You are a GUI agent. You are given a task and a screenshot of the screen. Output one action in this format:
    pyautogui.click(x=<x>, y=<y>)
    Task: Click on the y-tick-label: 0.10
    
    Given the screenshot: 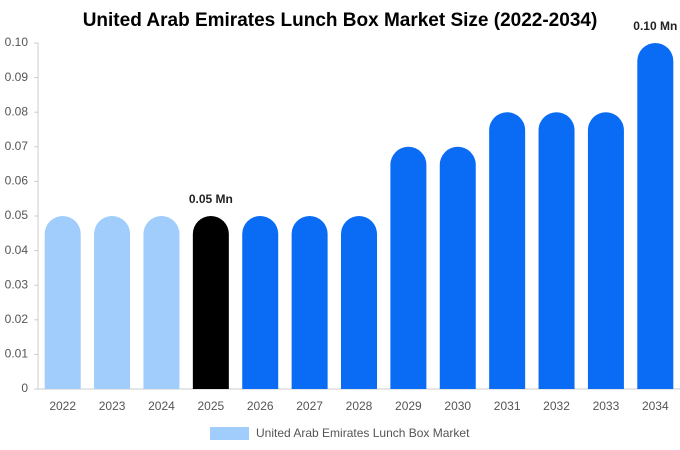 What is the action you would take?
    pyautogui.click(x=17, y=42)
    